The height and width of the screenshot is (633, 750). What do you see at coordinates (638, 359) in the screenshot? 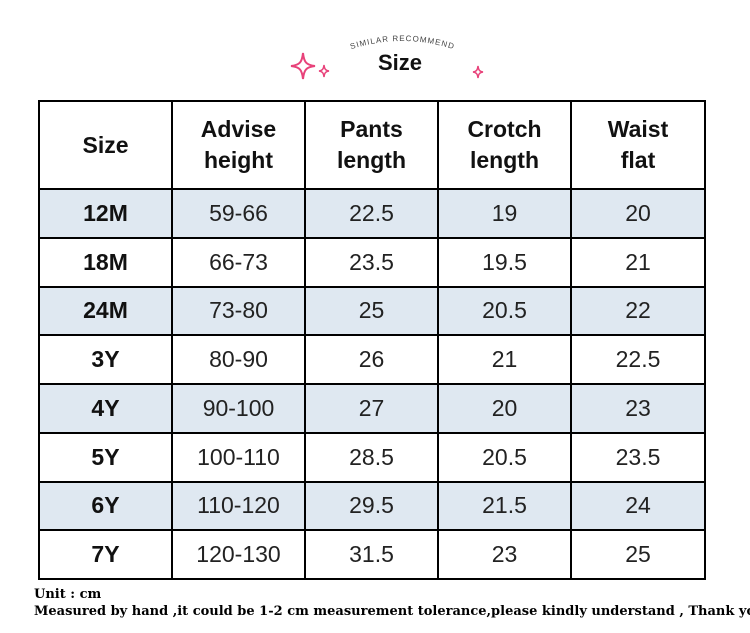
I see `table-cell-waist-flat: 22.5` at bounding box center [638, 359].